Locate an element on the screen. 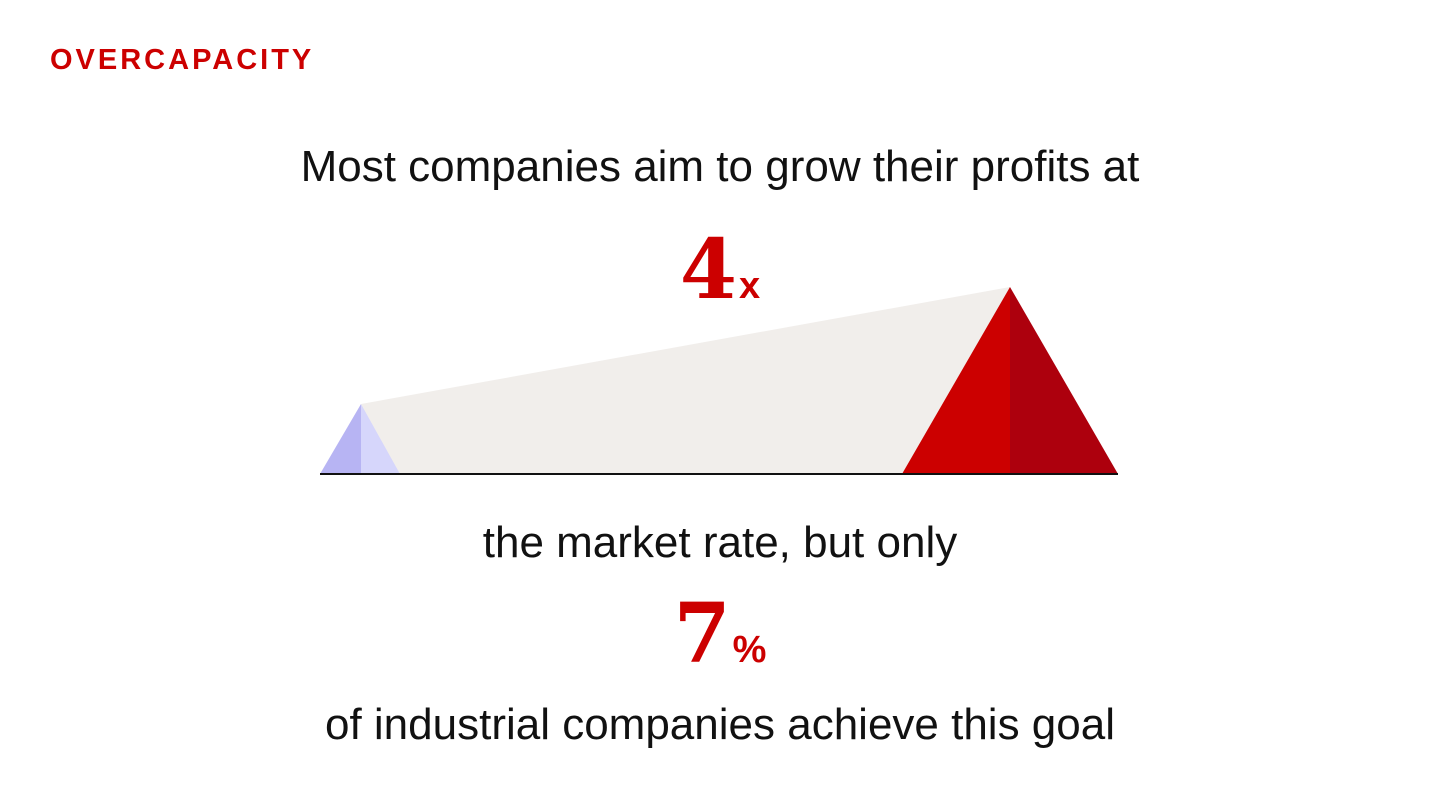 The height and width of the screenshot is (810, 1440). target-triangle-right-face is located at coordinates (1064, 380).